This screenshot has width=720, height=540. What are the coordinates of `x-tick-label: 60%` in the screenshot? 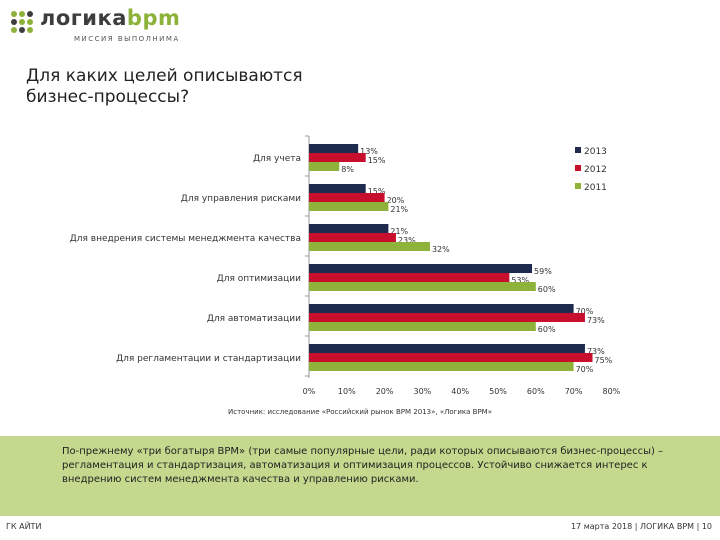 It's located at (536, 391).